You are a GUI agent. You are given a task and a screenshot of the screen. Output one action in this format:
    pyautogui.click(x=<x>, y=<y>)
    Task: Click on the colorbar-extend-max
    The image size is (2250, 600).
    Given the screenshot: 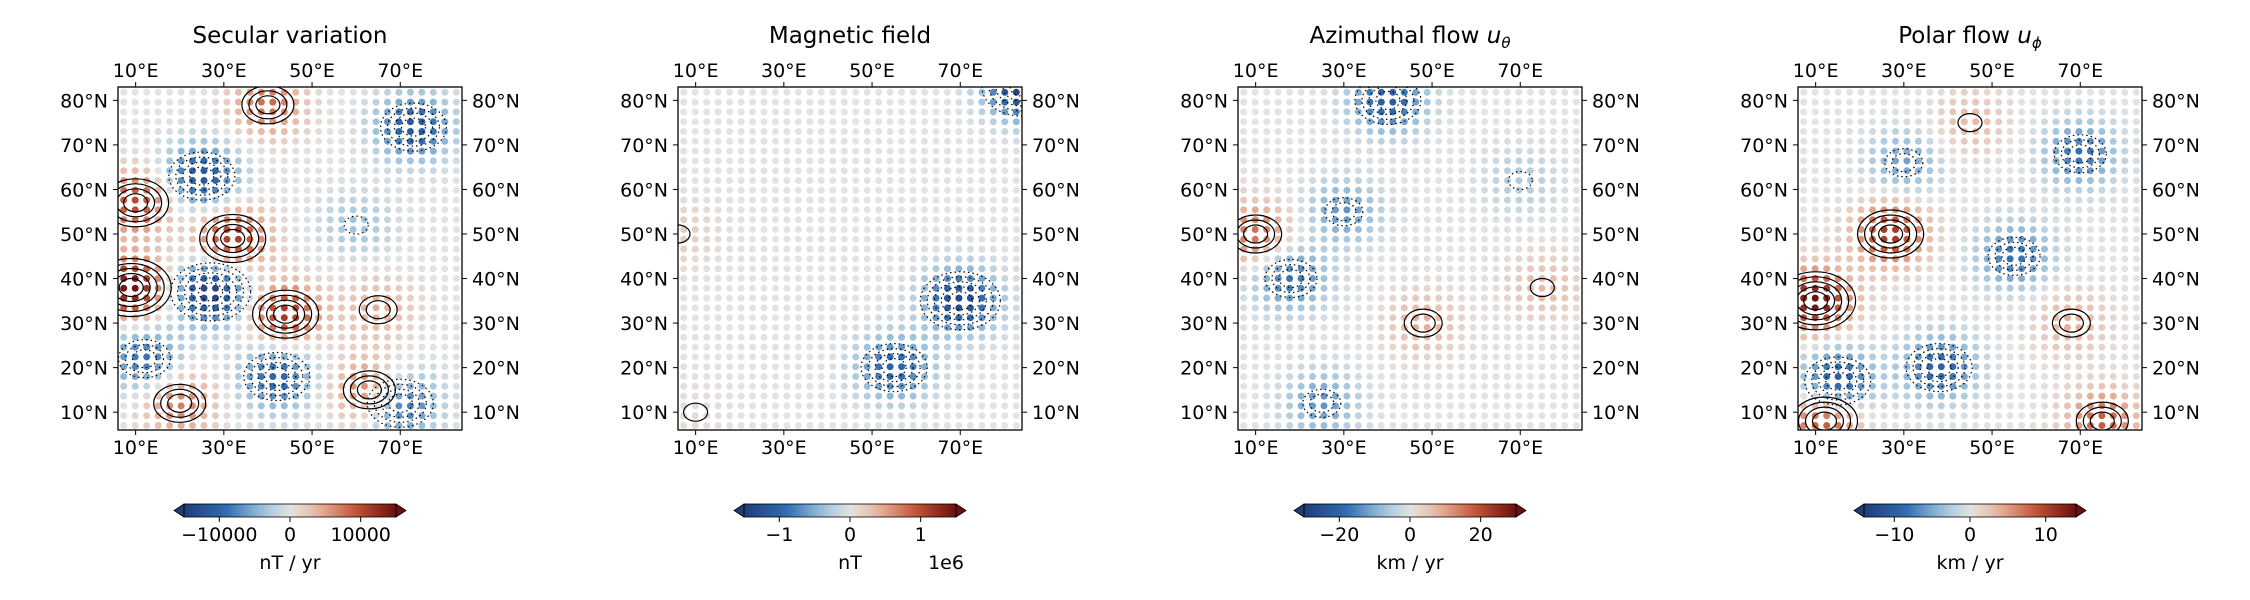 What is the action you would take?
    pyautogui.click(x=961, y=510)
    